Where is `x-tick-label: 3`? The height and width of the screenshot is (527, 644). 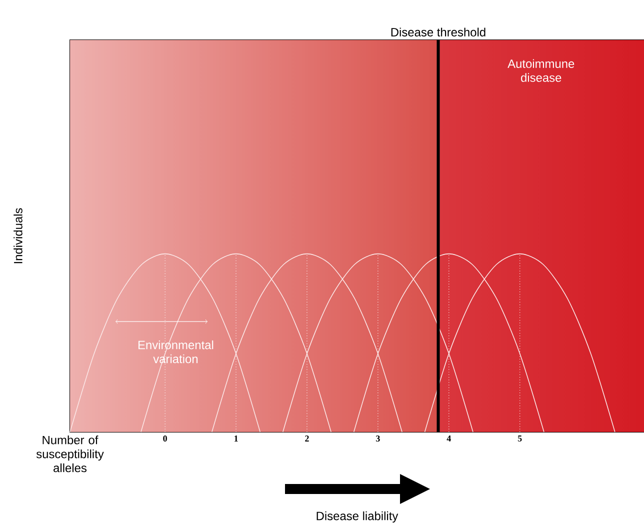
x-tick-label: 3 is located at coordinates (378, 439).